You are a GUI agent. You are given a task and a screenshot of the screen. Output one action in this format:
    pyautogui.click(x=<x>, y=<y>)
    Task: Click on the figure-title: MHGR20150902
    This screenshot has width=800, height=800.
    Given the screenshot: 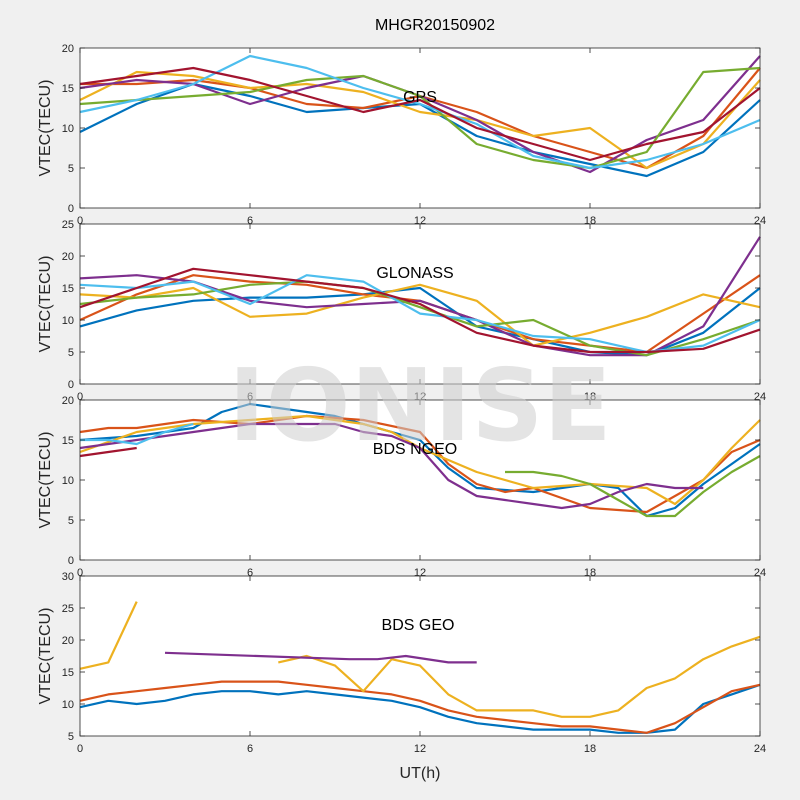 What is the action you would take?
    pyautogui.click(x=435, y=25)
    